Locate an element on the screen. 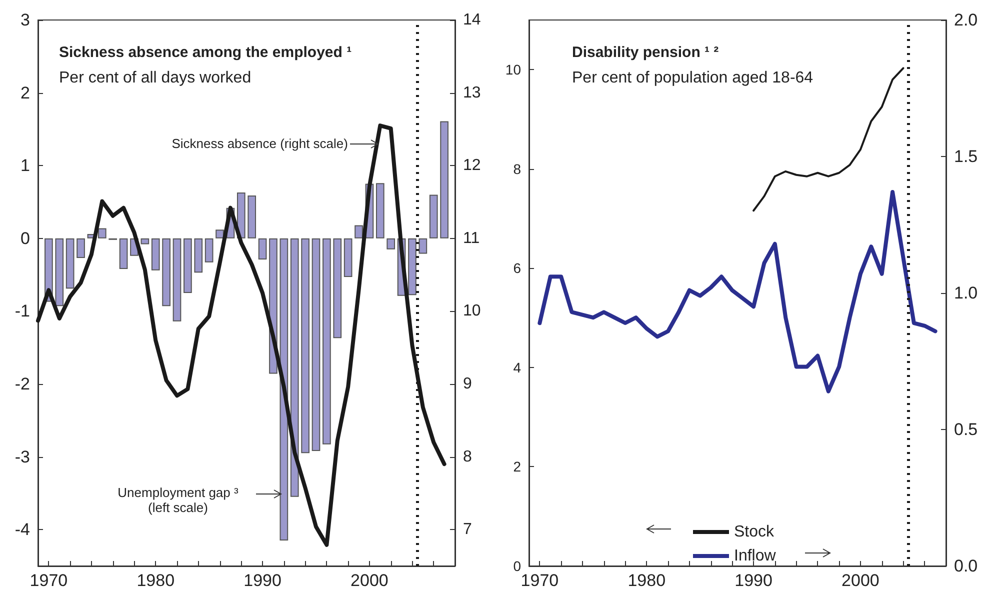  y-tick-label: -1 is located at coordinates (22, 311).